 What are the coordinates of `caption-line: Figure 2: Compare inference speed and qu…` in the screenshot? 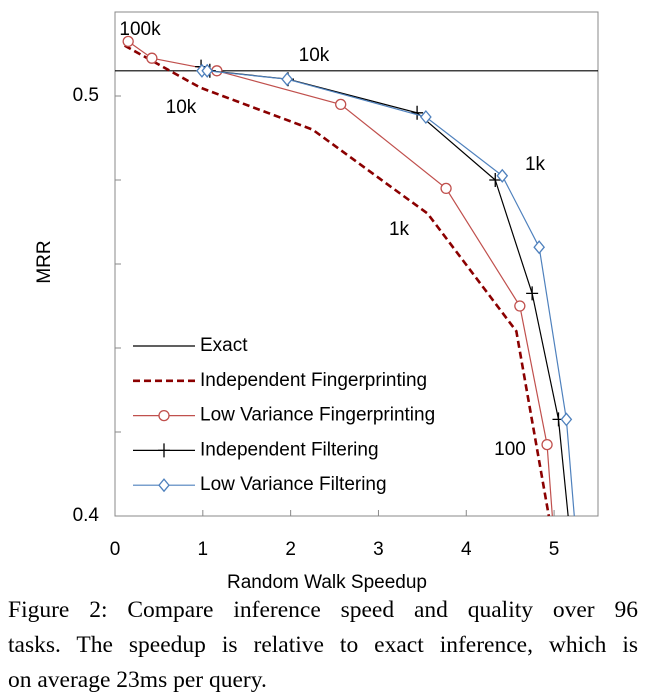 It's located at (323, 610).